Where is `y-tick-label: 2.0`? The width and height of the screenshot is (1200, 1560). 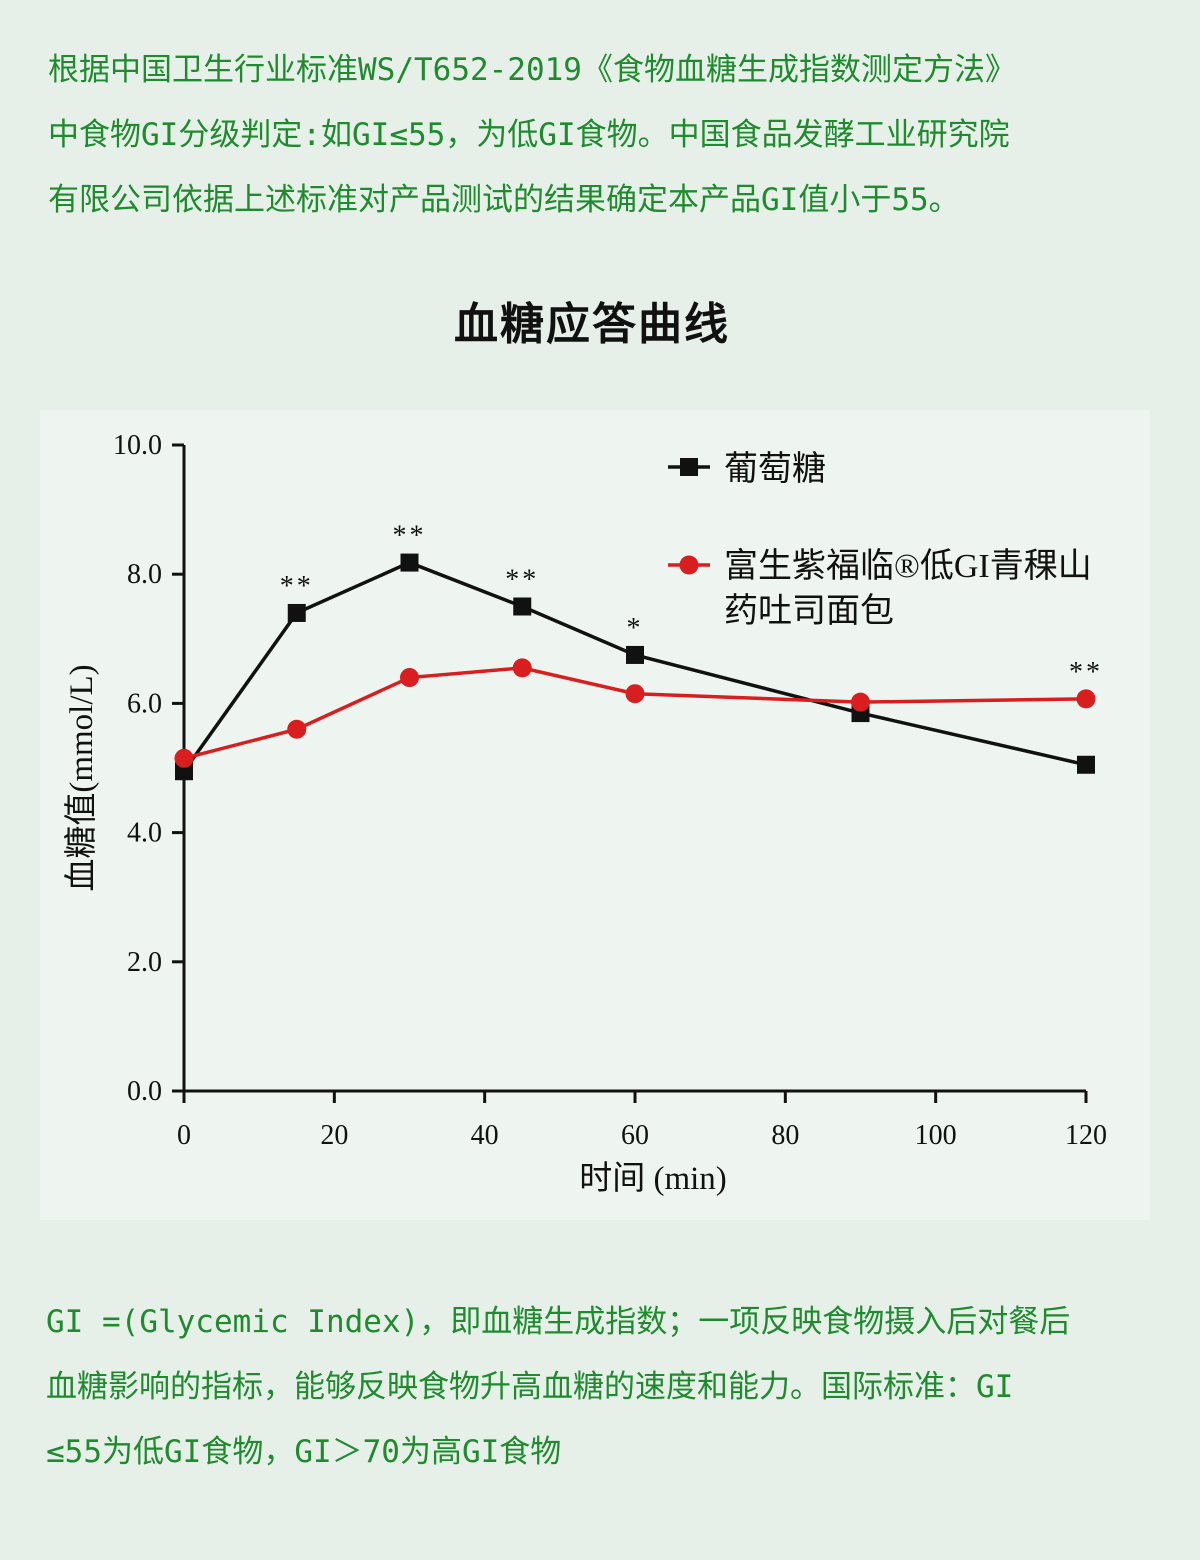
y-tick-label: 2.0 is located at coordinates (144, 962).